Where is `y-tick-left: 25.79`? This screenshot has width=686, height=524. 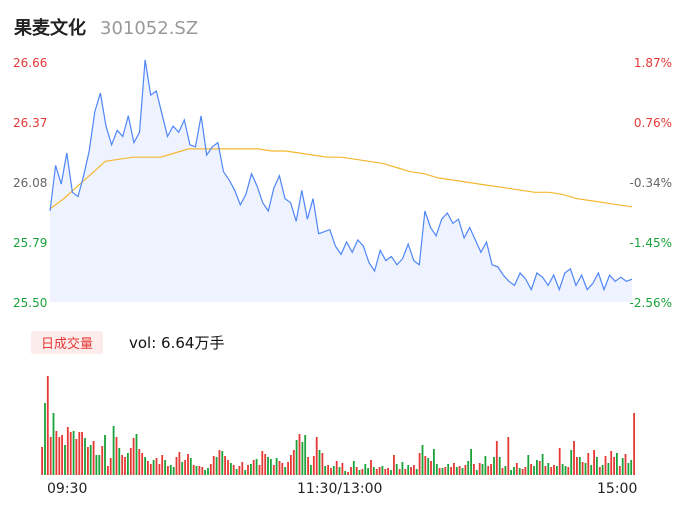 y-tick-left: 25.79 is located at coordinates (30, 243).